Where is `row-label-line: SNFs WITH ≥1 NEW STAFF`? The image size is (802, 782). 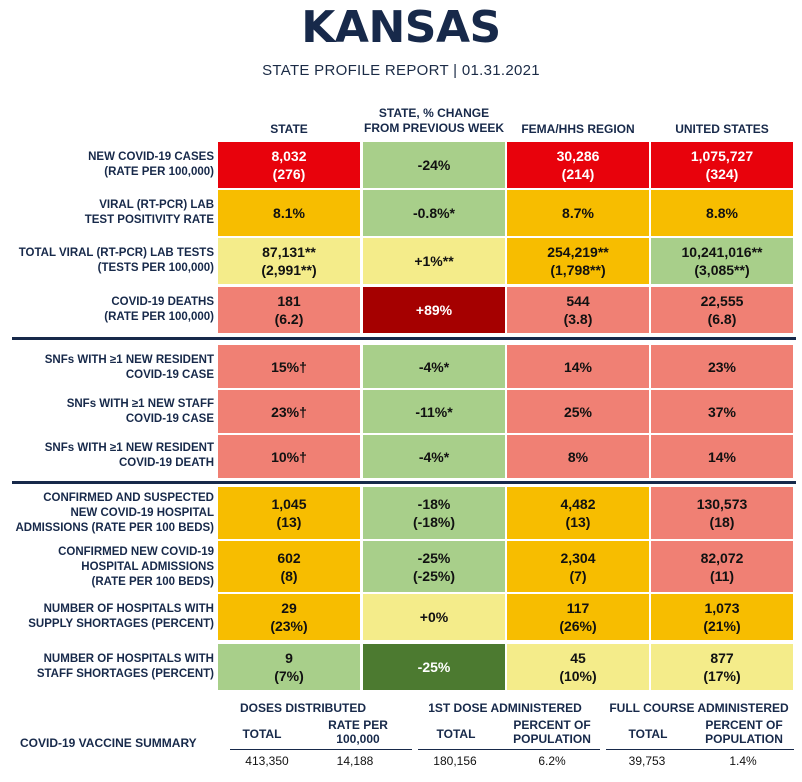 row-label-line: SNFs WITH ≥1 NEW STAFF is located at coordinates (140, 403).